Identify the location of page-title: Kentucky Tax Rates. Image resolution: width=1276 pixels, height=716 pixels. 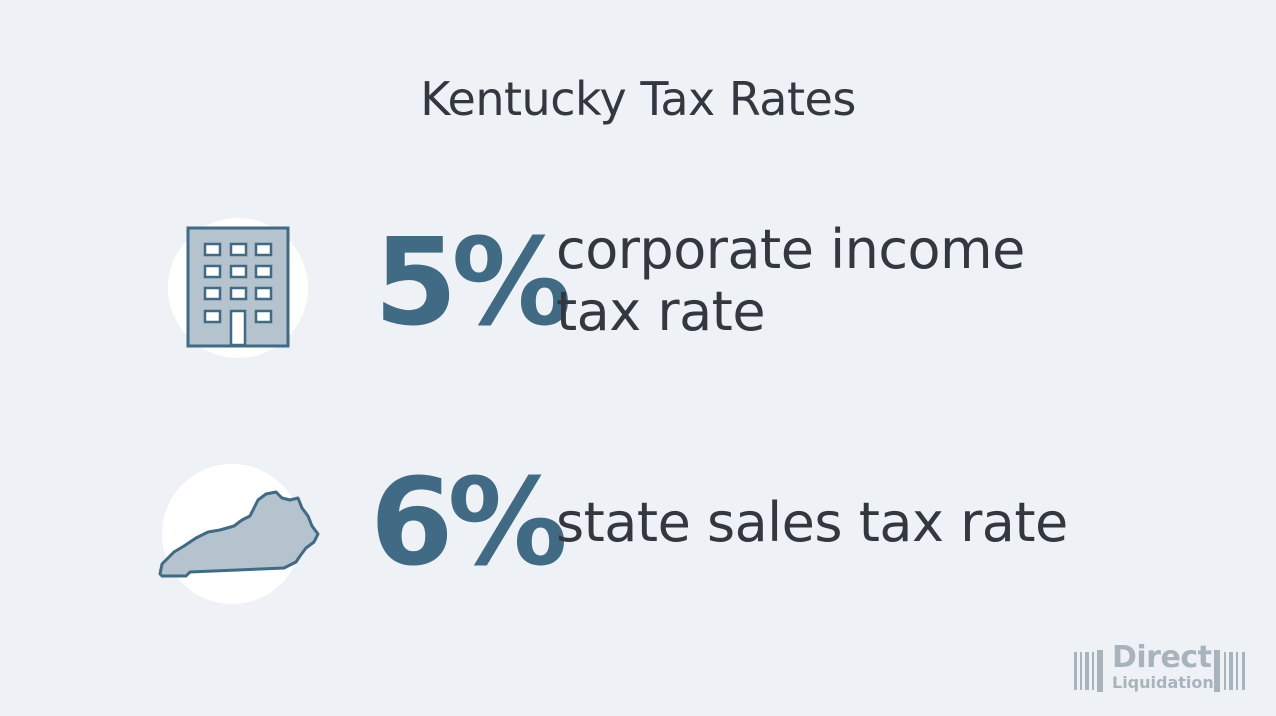
(638, 99).